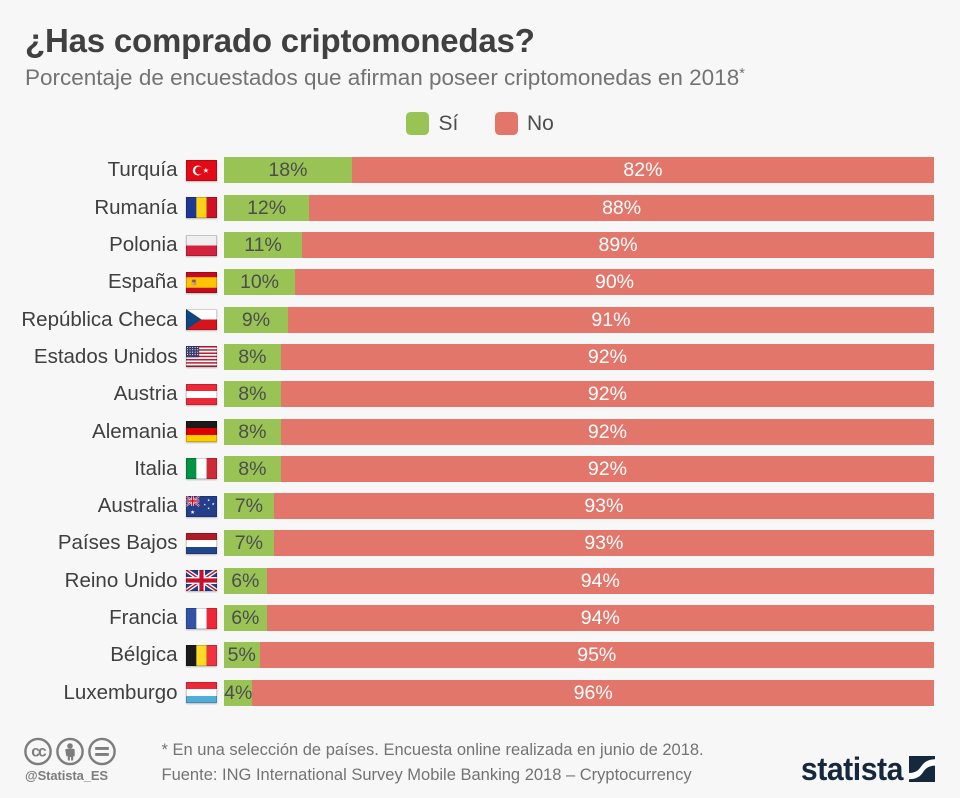 This screenshot has height=798, width=960. What do you see at coordinates (39, 751) in the screenshot?
I see `svg-text: cc` at bounding box center [39, 751].